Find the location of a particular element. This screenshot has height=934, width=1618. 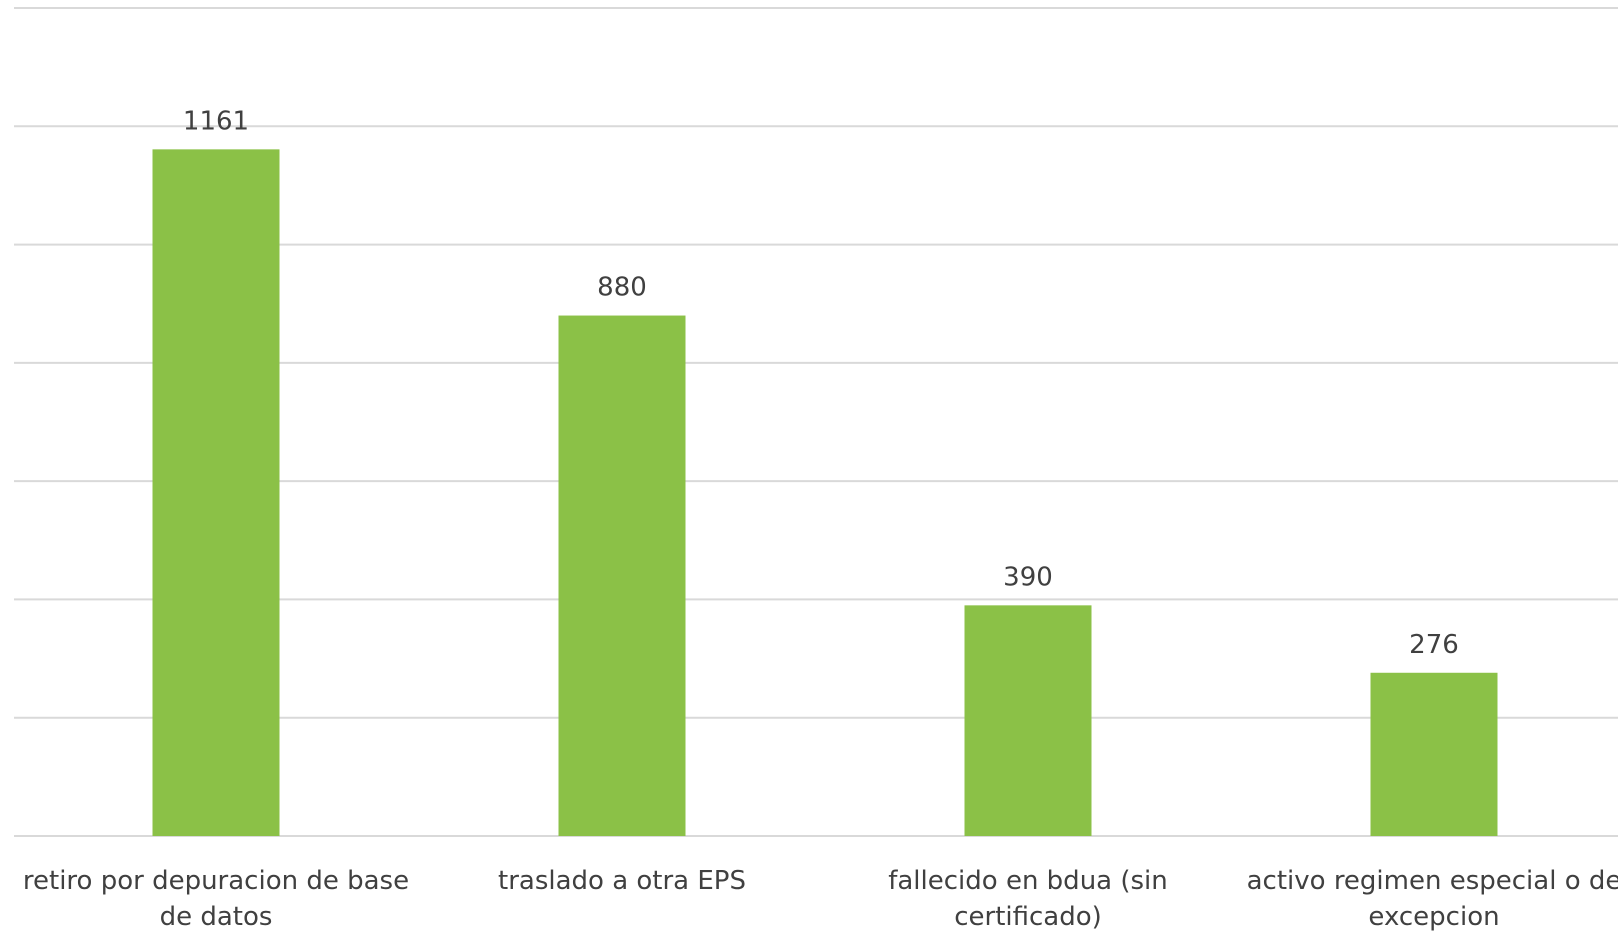

category-label-line: excepcion is located at coordinates (1433, 917).